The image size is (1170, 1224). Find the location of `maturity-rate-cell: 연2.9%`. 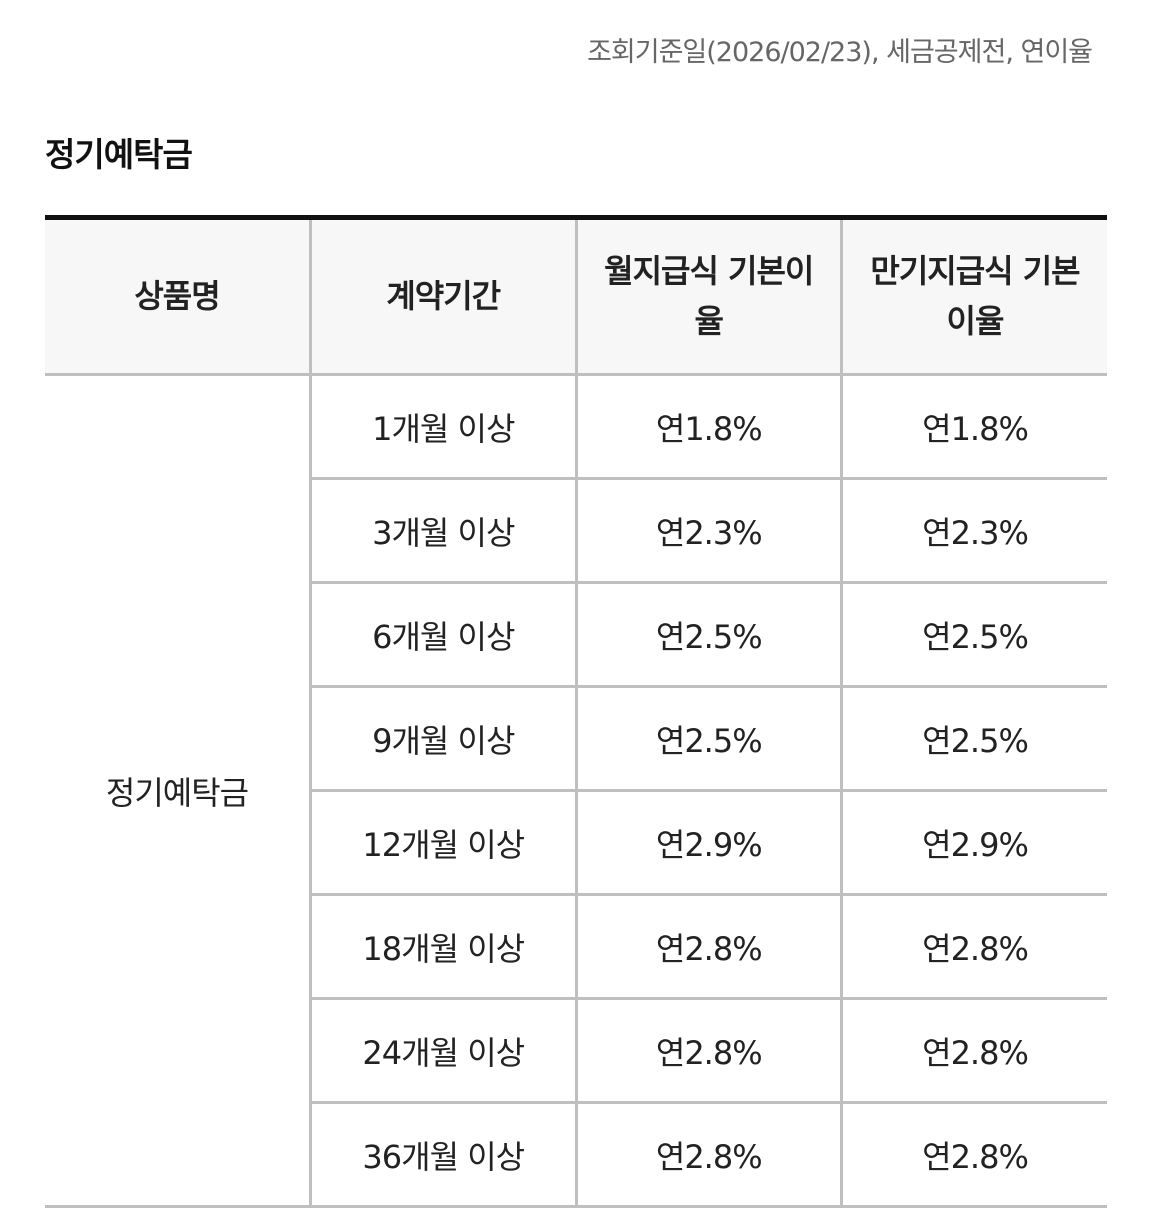

maturity-rate-cell: 연2.9% is located at coordinates (973, 842).